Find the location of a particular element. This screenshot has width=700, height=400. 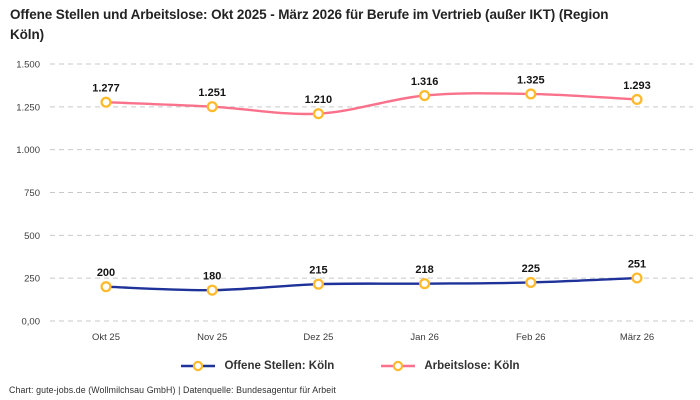

series-line-offene-stellen is located at coordinates (371, 284).